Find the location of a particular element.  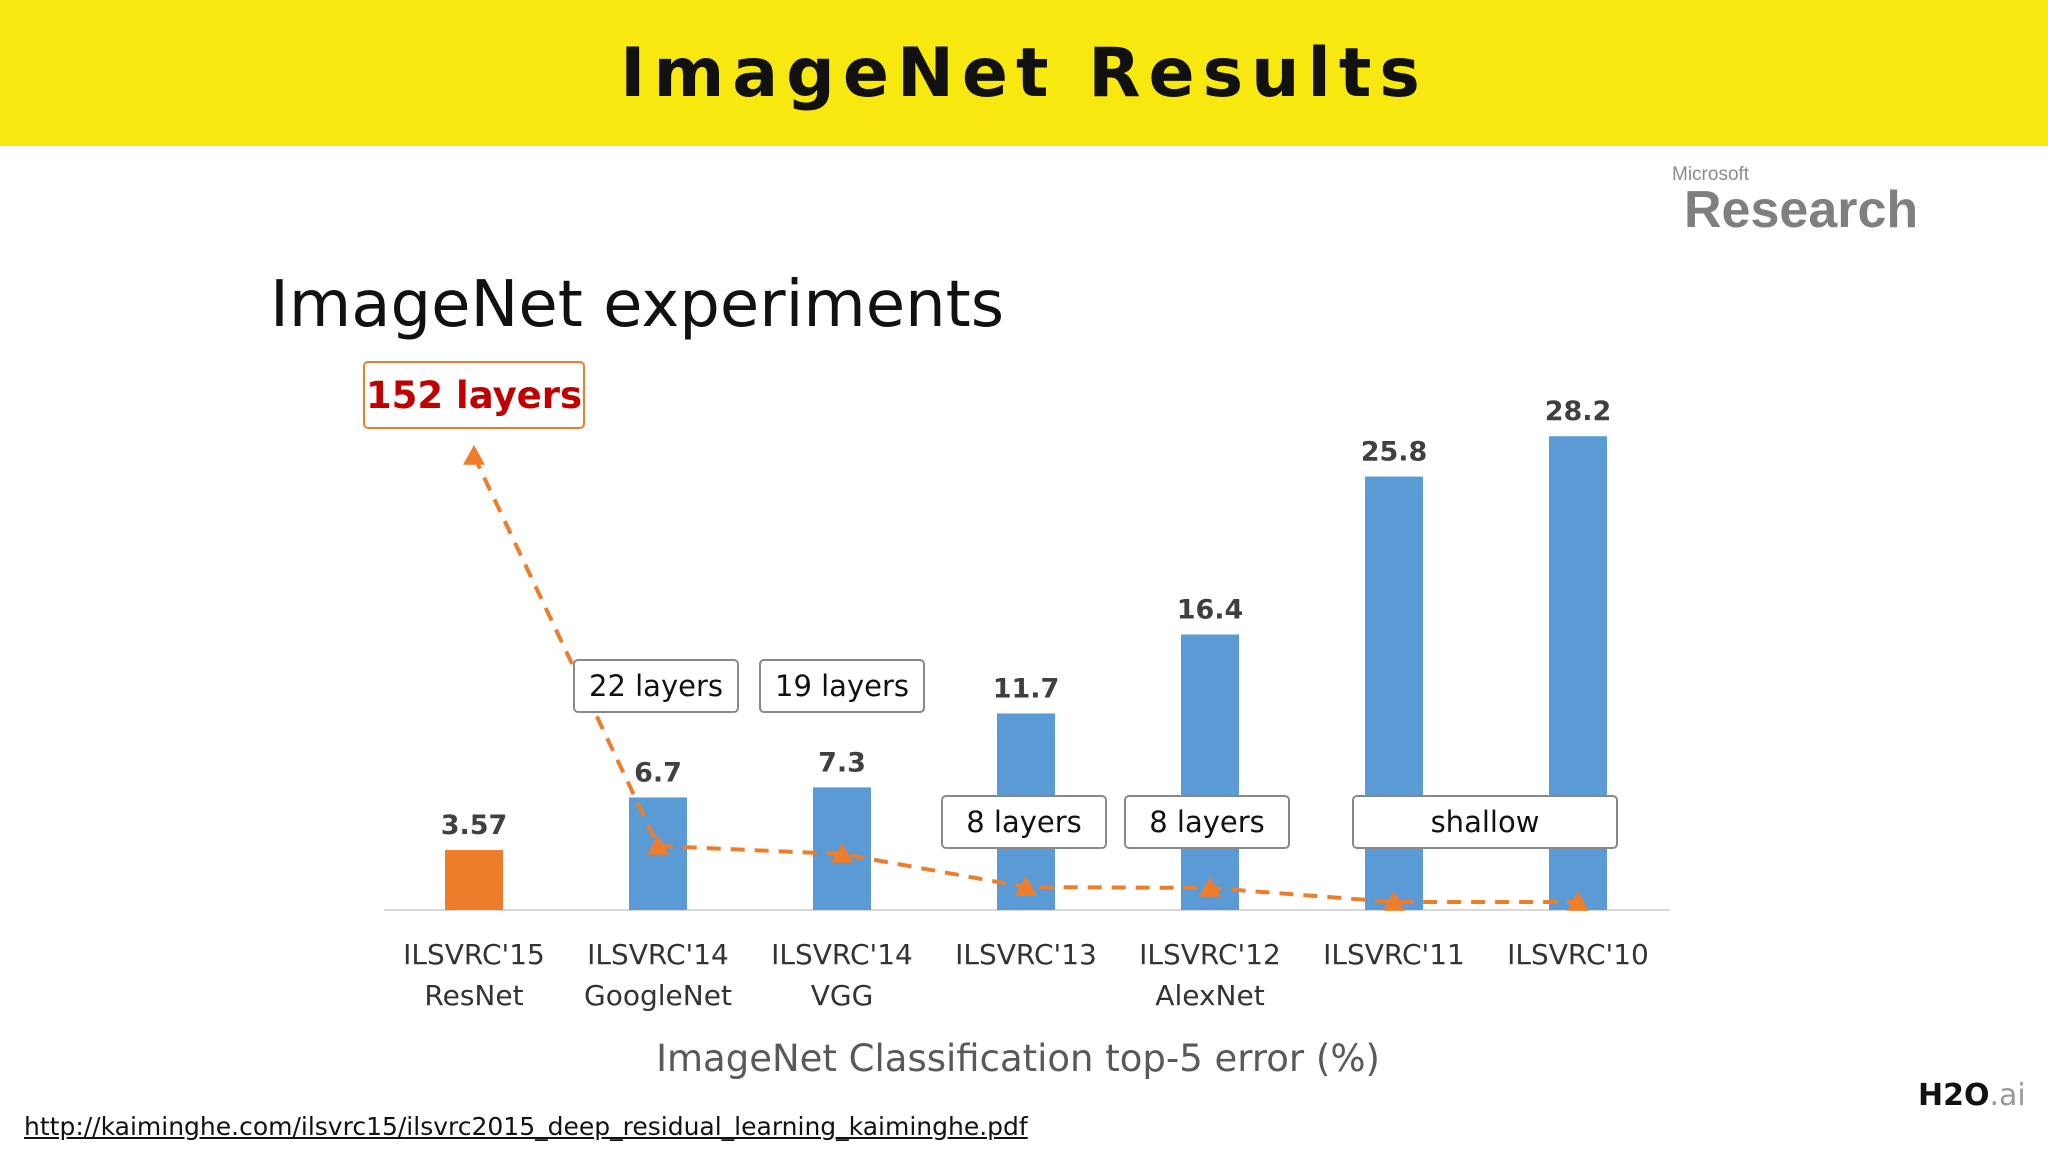

x-tick-label-2: ILSVRC'14 is located at coordinates (842, 954).